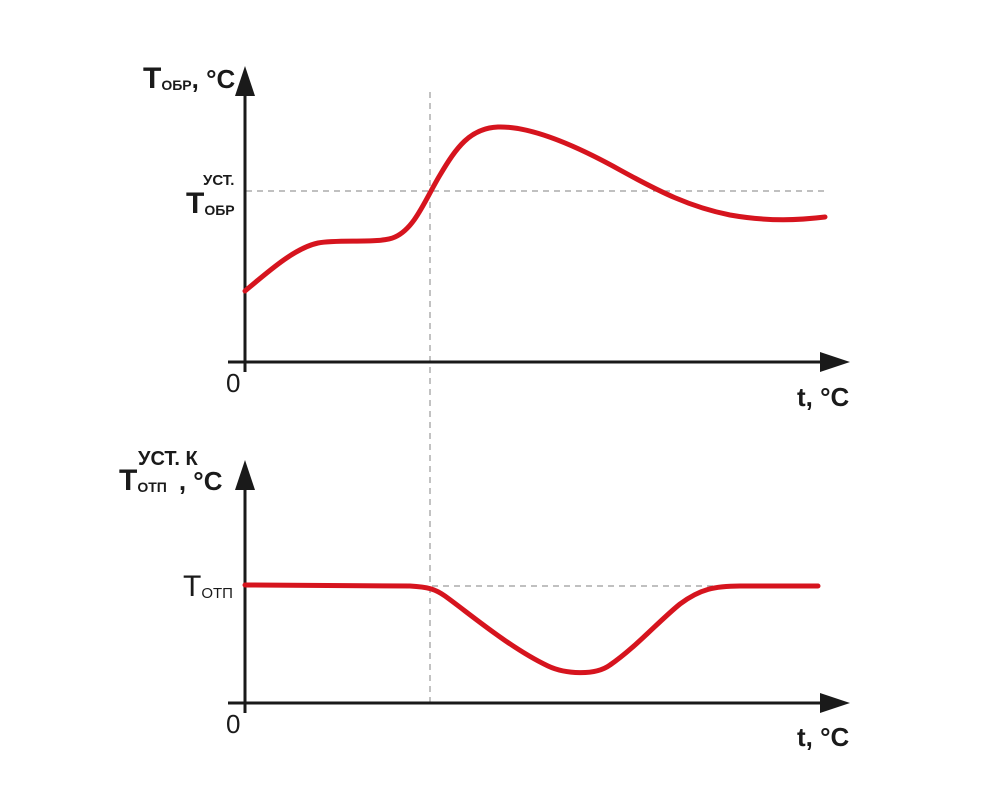  I want to click on bottom-origin-label: 0, so click(233, 724).